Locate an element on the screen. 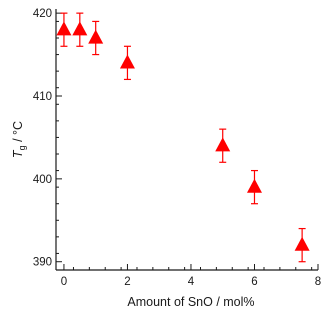  y-tick-label: 400 is located at coordinates (42, 180).